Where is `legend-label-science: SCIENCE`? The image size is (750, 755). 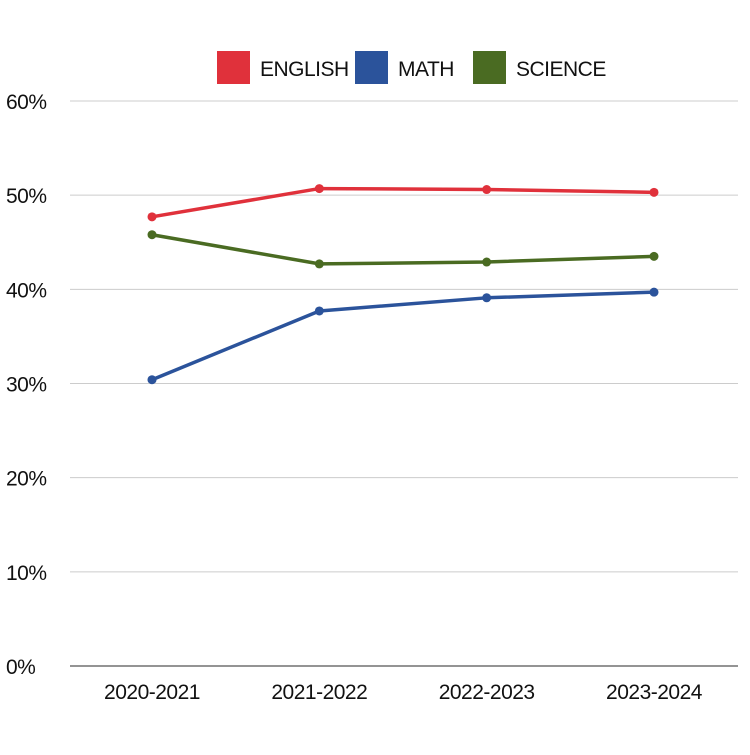
legend-label-science: SCIENCE is located at coordinates (561, 69).